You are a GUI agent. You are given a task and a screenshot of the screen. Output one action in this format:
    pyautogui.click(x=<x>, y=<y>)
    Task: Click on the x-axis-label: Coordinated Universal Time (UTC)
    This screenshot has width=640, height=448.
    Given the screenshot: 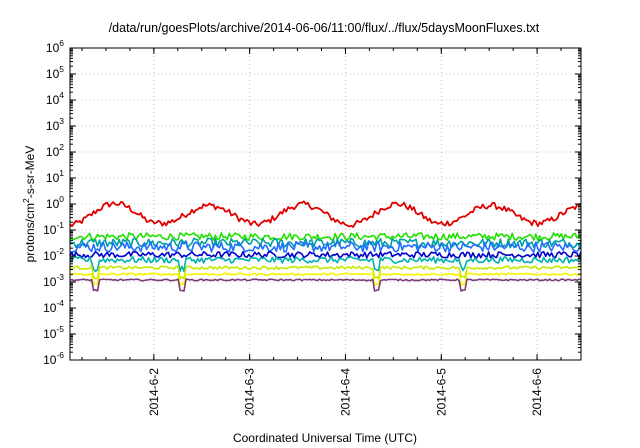 What is the action you would take?
    pyautogui.click(x=325, y=438)
    